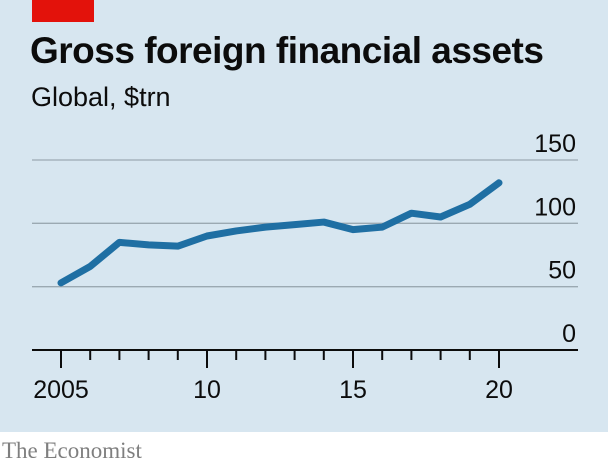 Image resolution: width=608 pixels, height=468 pixels. I want to click on chart-title: Gross foreign financial assets, so click(287, 50).